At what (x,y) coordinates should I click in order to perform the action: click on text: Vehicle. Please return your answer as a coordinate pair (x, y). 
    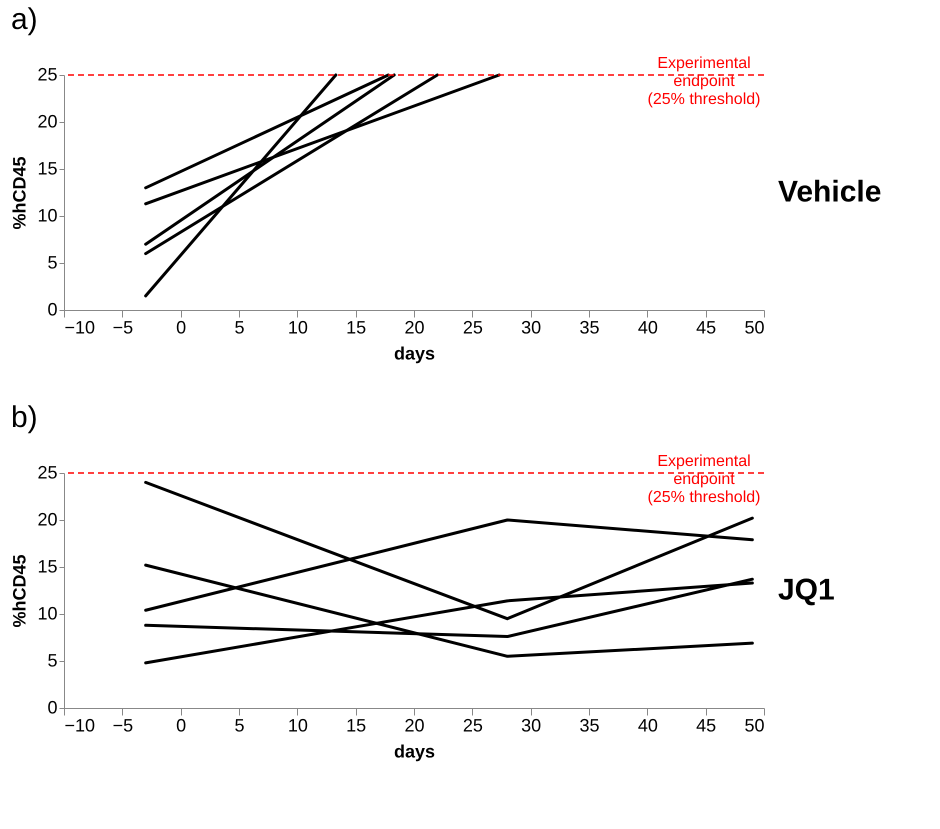
    Looking at the image, I should click on (830, 192).